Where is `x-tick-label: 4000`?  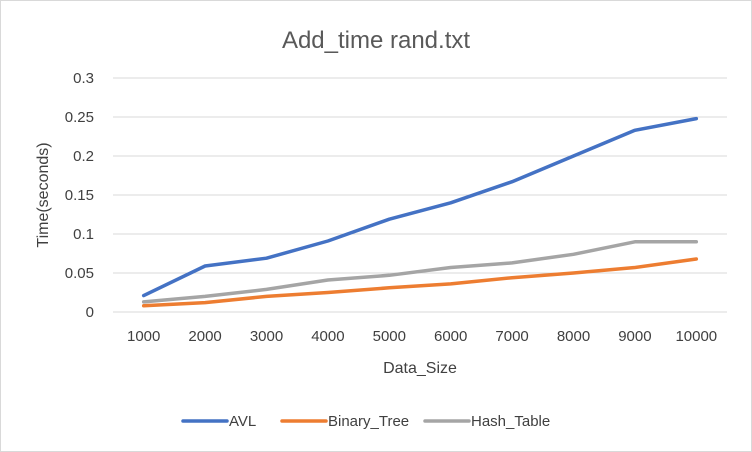
x-tick-label: 4000 is located at coordinates (327, 336).